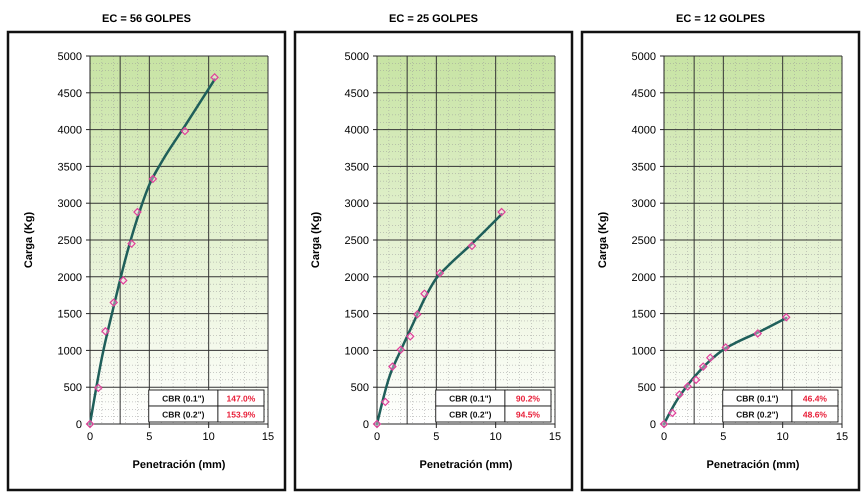  Describe the element at coordinates (720, 19) in the screenshot. I see `chart-title: EC = 12 GOLPES` at that location.